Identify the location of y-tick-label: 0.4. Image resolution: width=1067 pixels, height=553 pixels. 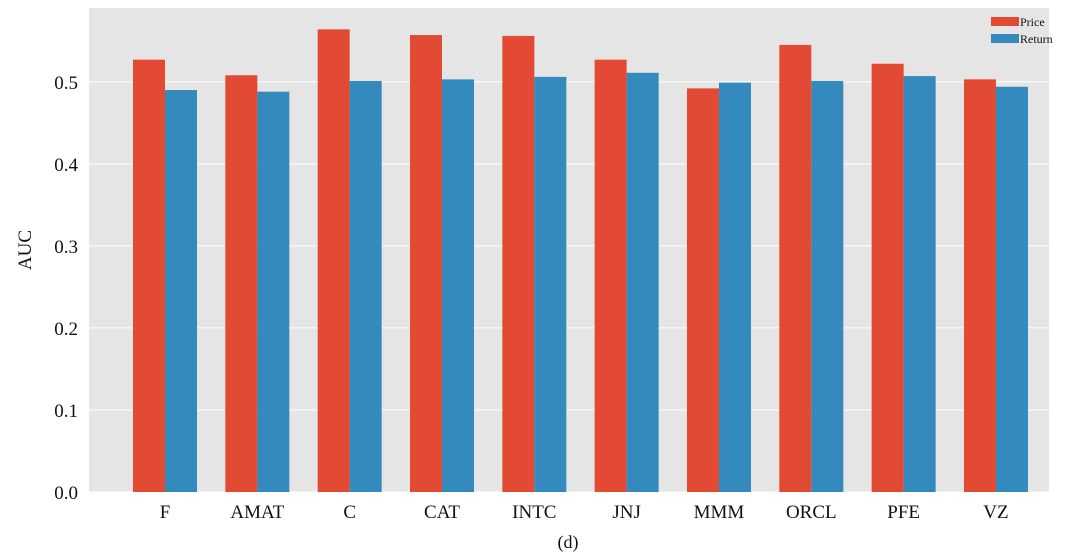
(66, 165).